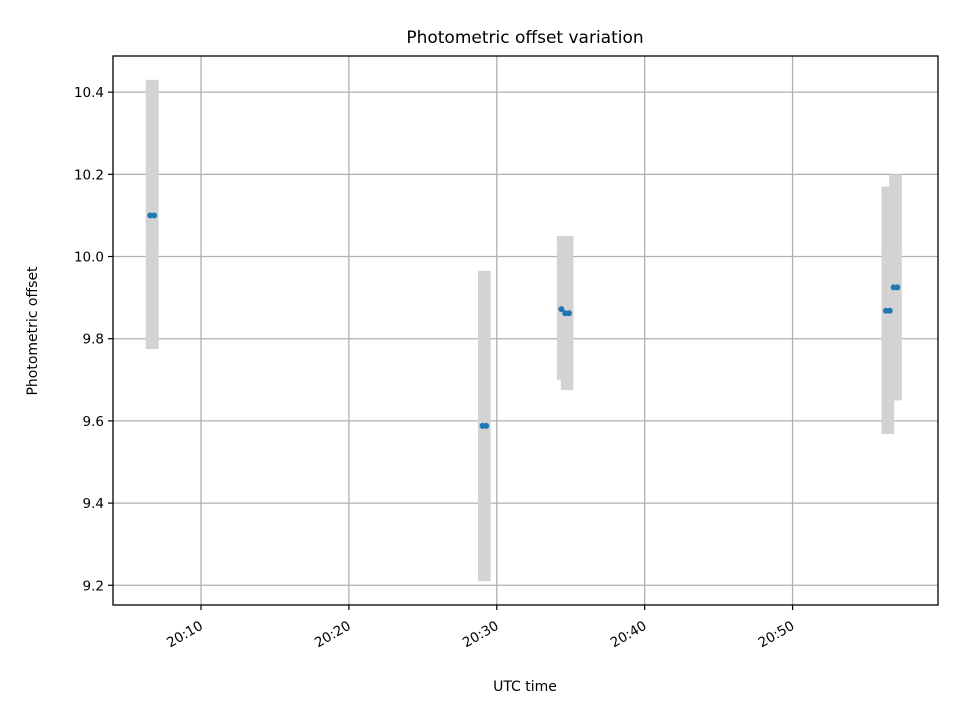 The height and width of the screenshot is (720, 960). I want to click on y-tick-label: 9.2, so click(93, 586).